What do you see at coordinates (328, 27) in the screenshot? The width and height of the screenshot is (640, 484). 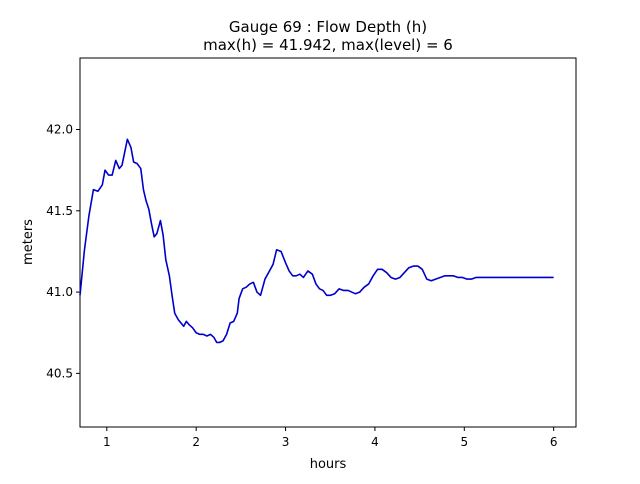 I see `chart-title-line1: Gauge 69 : Flow Depth (h)` at bounding box center [328, 27].